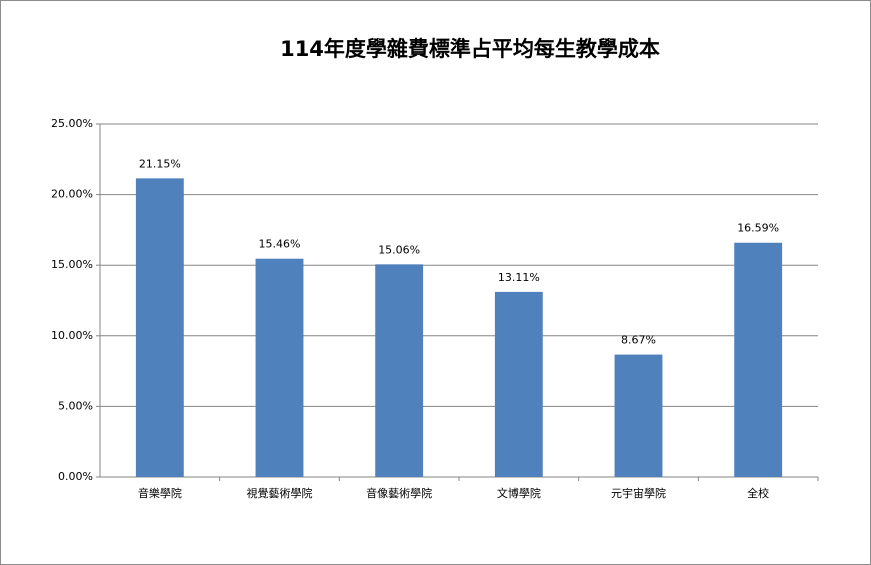 Image resolution: width=871 pixels, height=565 pixels. What do you see at coordinates (758, 228) in the screenshot?
I see `data-label: 16.59%` at bounding box center [758, 228].